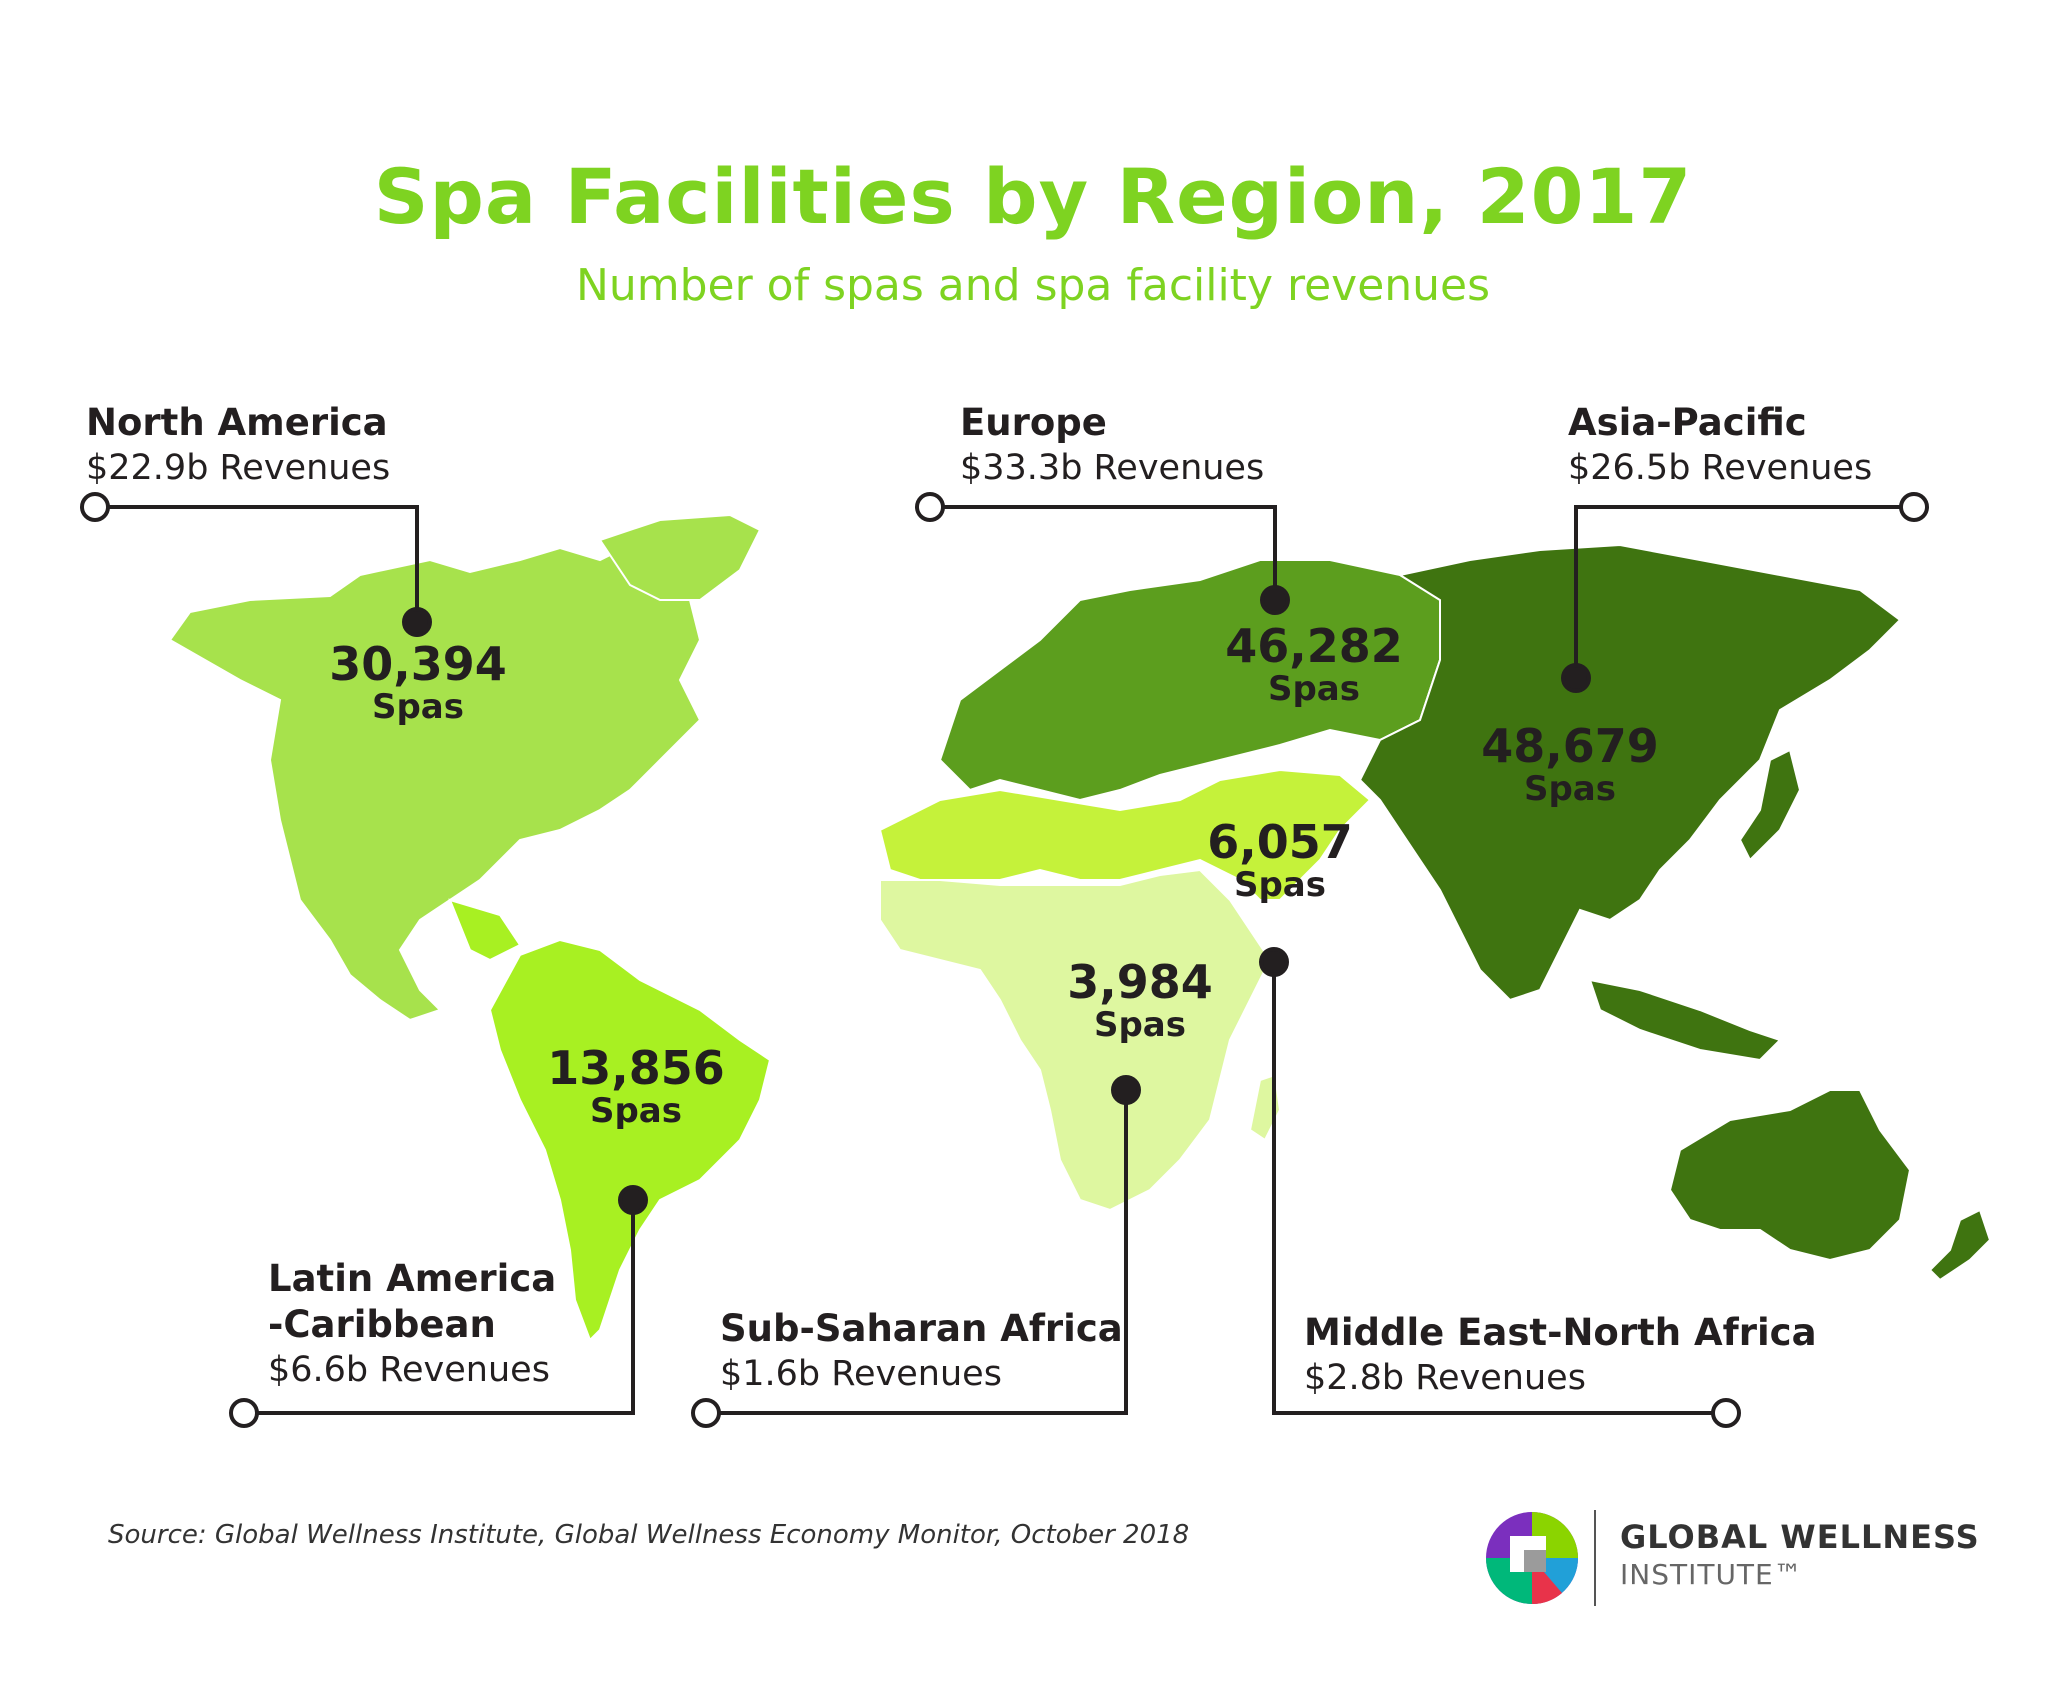  What do you see at coordinates (1720, 445) in the screenshot?
I see `asia-pacific-label: Asia-Pacific $26.5b Revenues` at bounding box center [1720, 445].